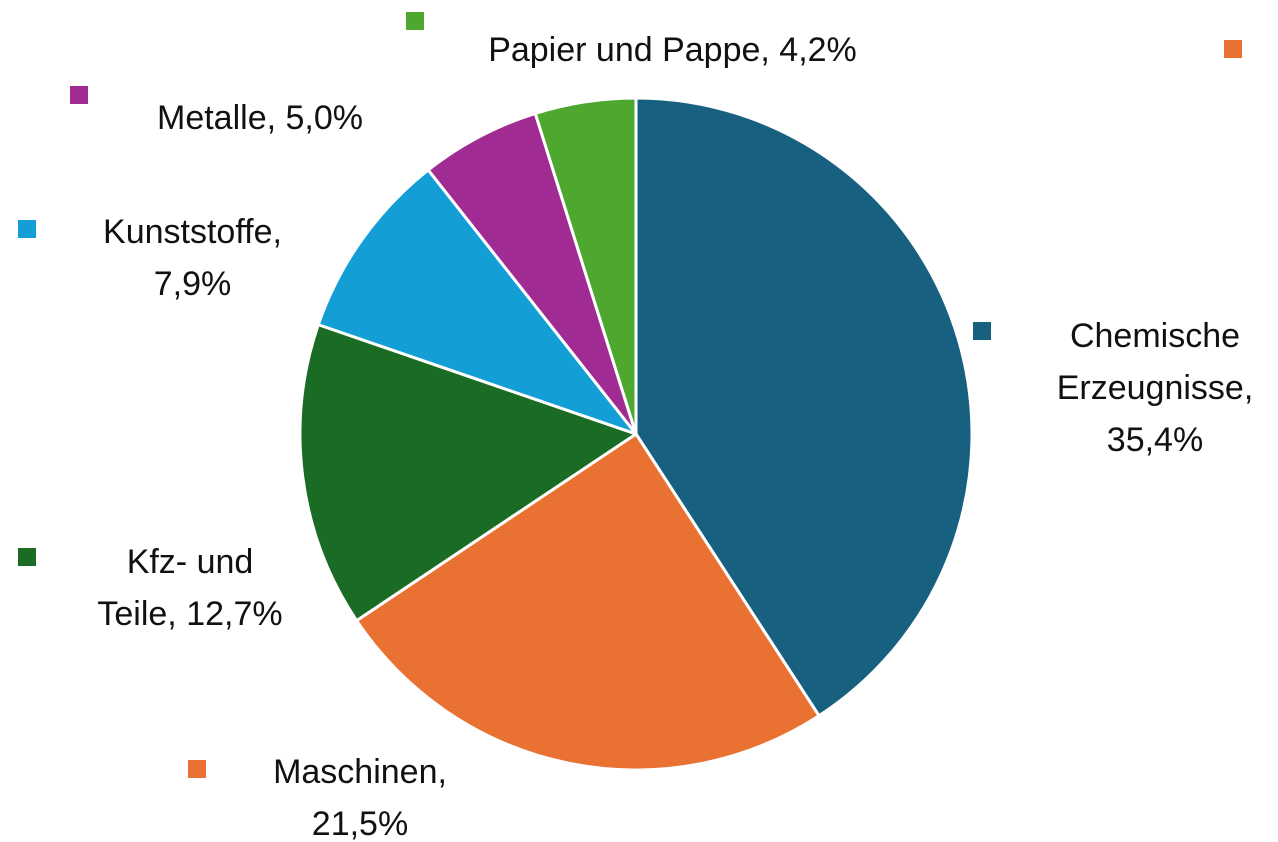  What do you see at coordinates (1155, 388) in the screenshot?
I see `data-label: Chemische Erzeugnisse, 35,4%` at bounding box center [1155, 388].